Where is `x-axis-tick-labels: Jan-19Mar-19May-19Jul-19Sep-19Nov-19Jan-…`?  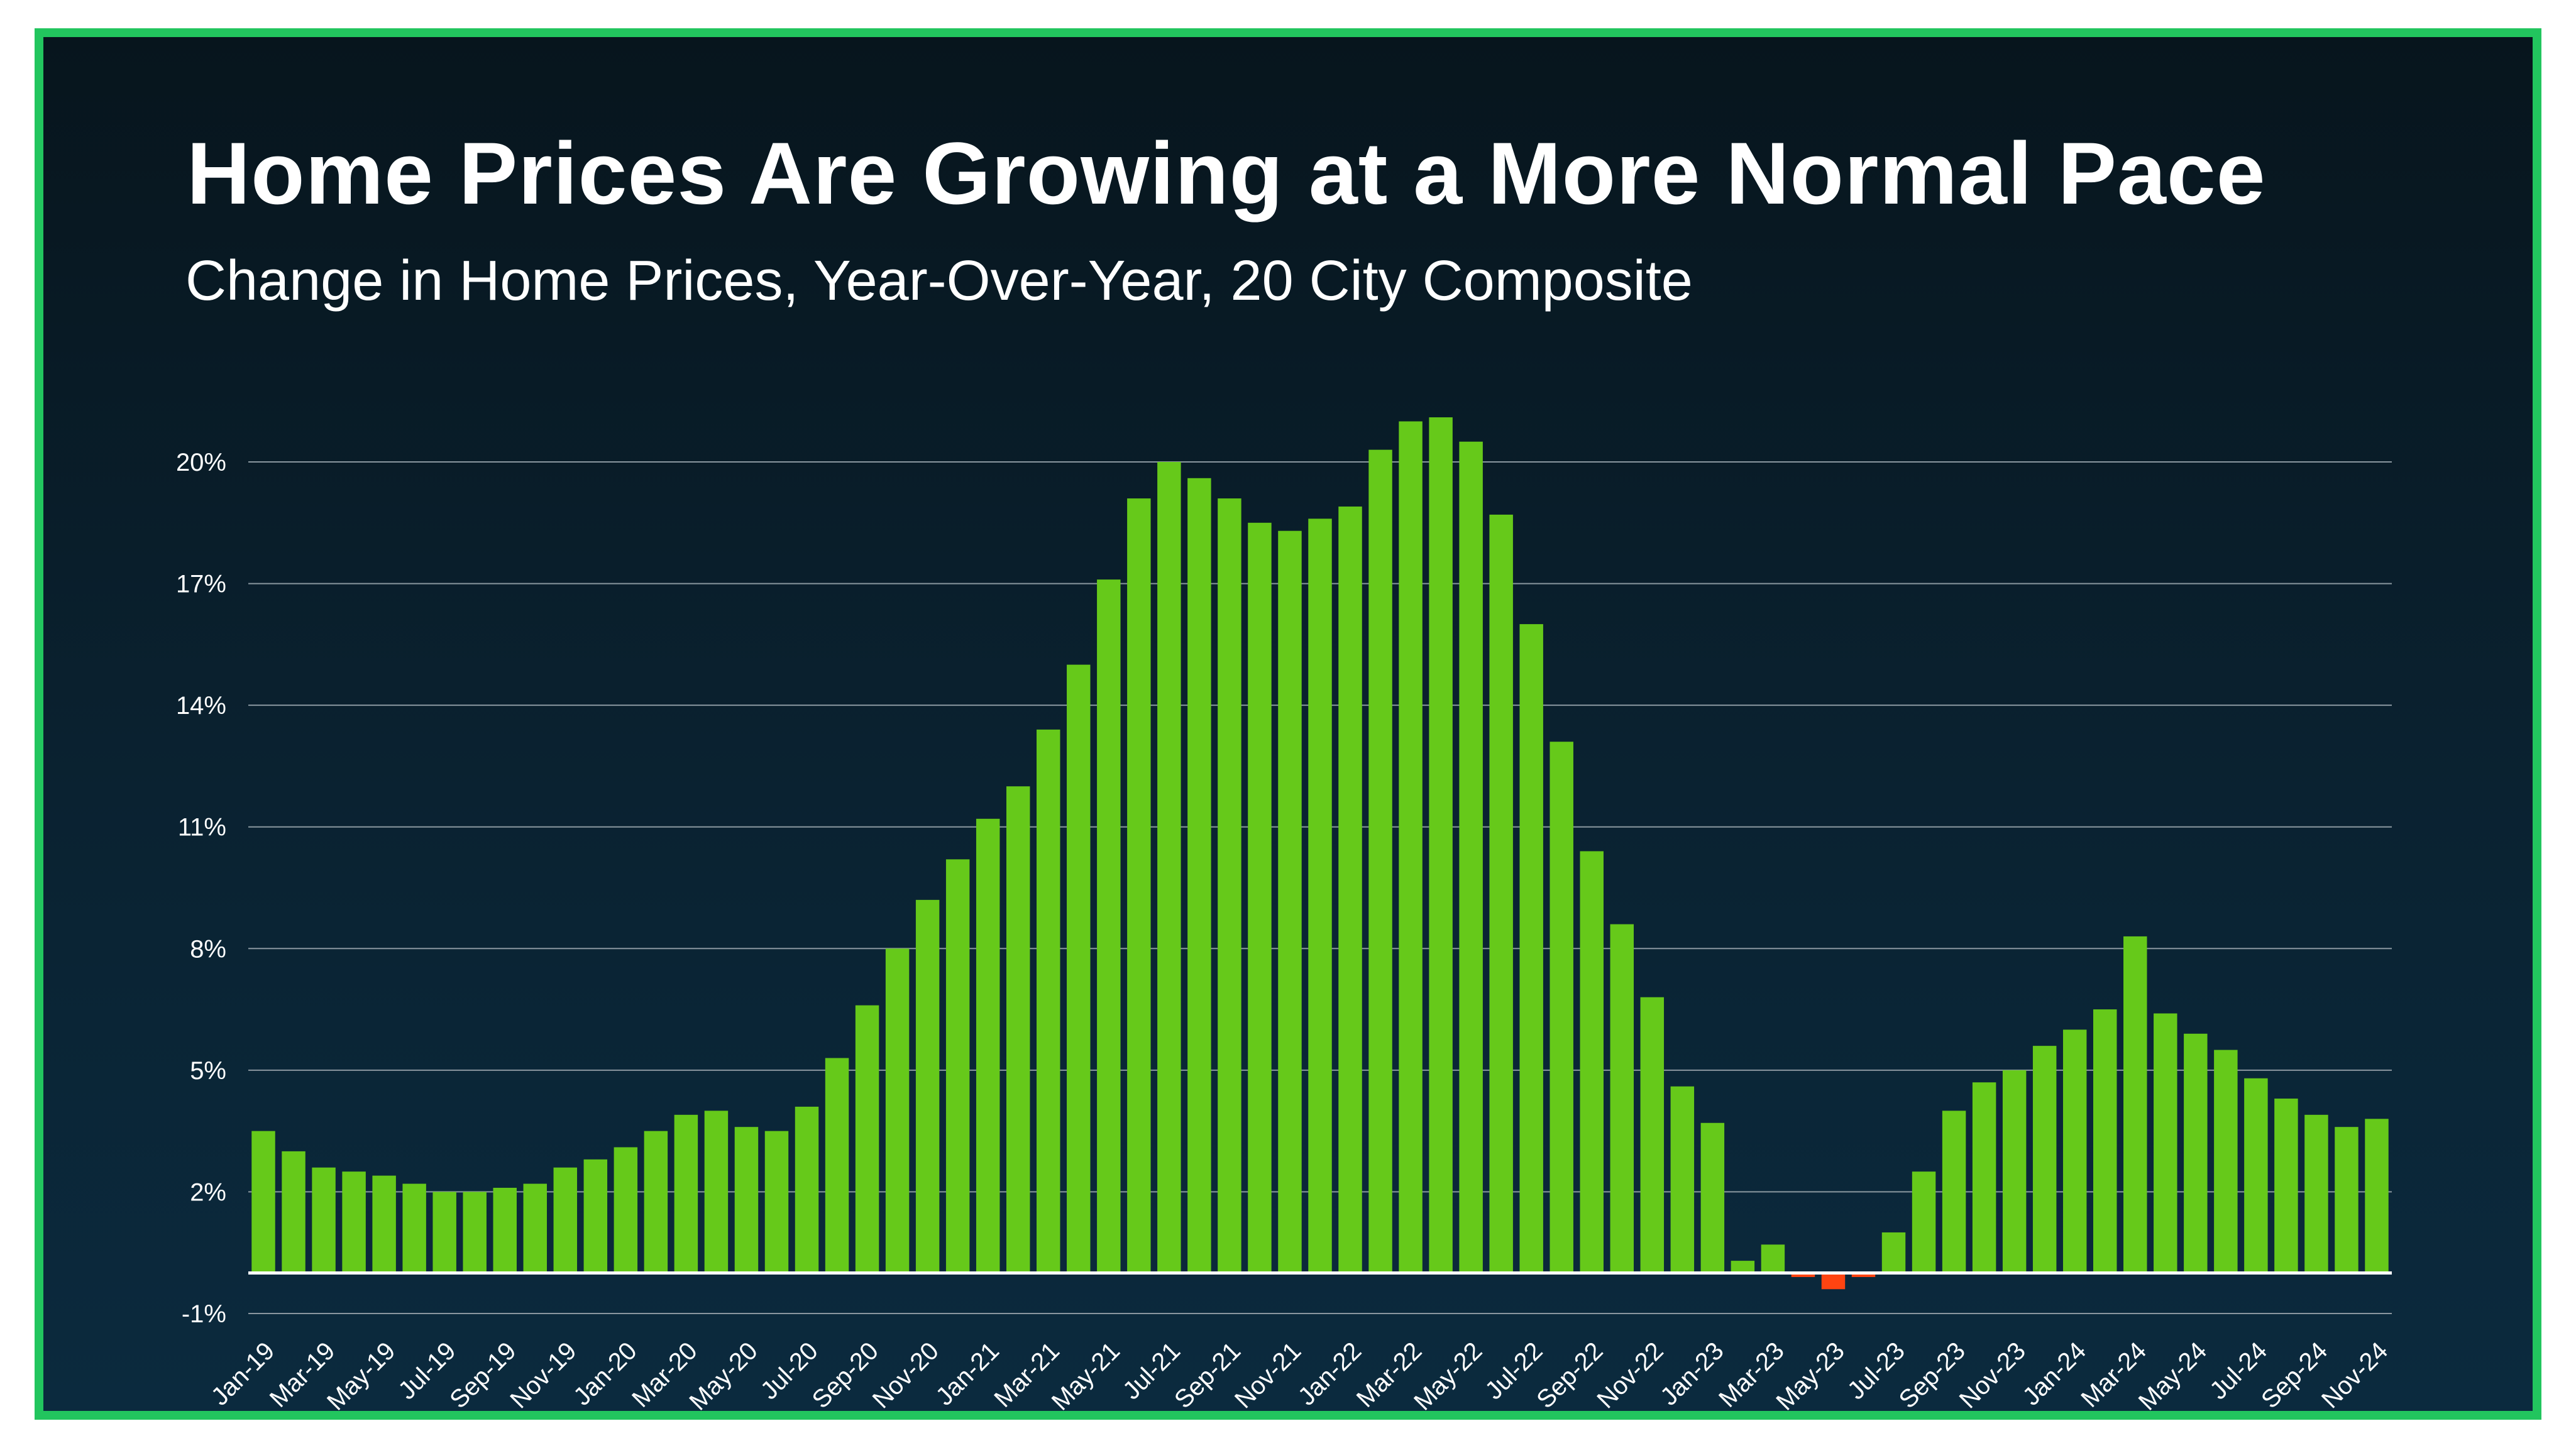
x-axis-tick-labels: Jan-19Mar-19May-19Jul-19Sep-19Nov-19Jan-… is located at coordinates (1300, 1376).